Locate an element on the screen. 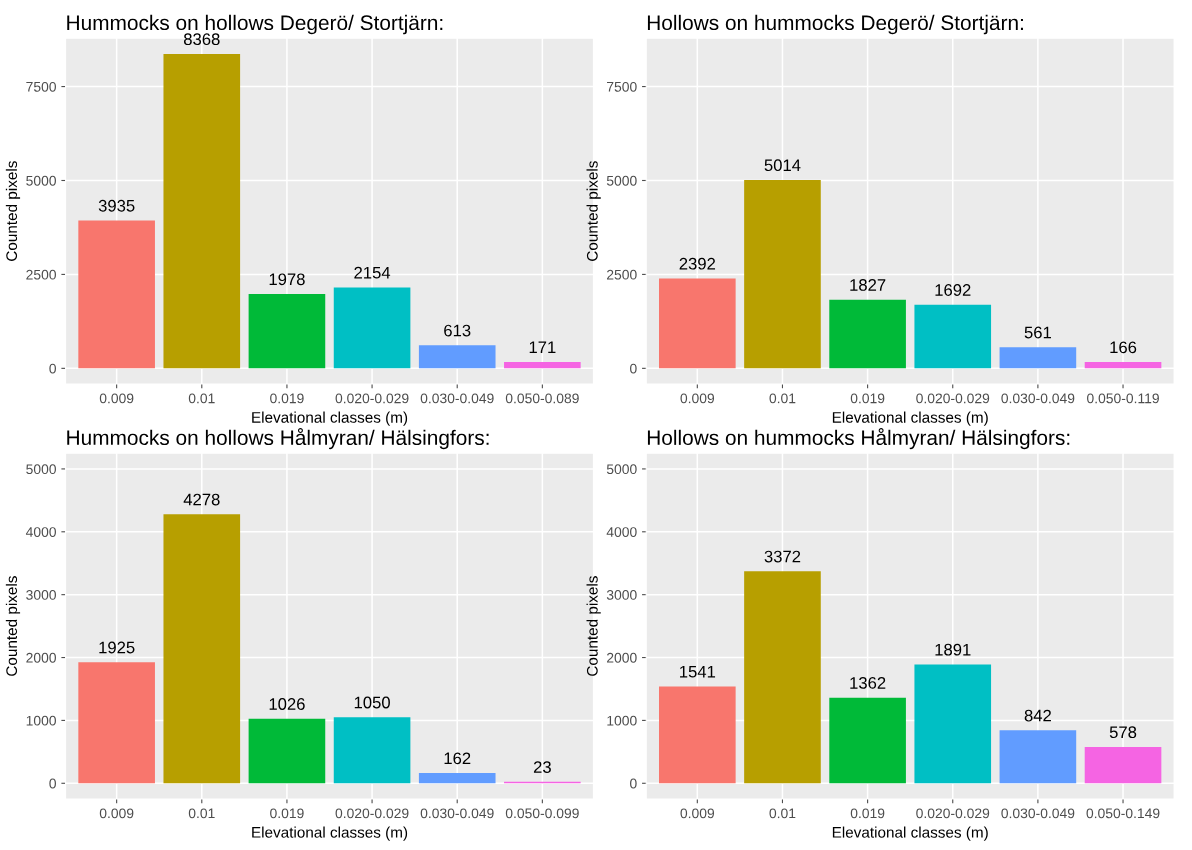  data-label: 5014 is located at coordinates (782, 165).